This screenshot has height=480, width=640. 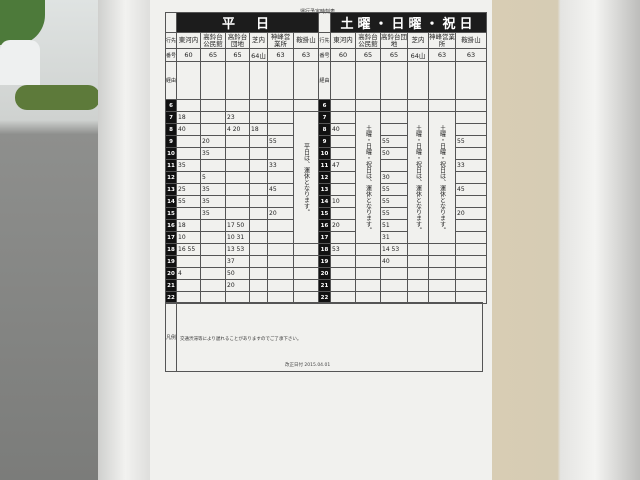 What do you see at coordinates (188, 129) in the screenshot?
I see `time-cell: 40` at bounding box center [188, 129].